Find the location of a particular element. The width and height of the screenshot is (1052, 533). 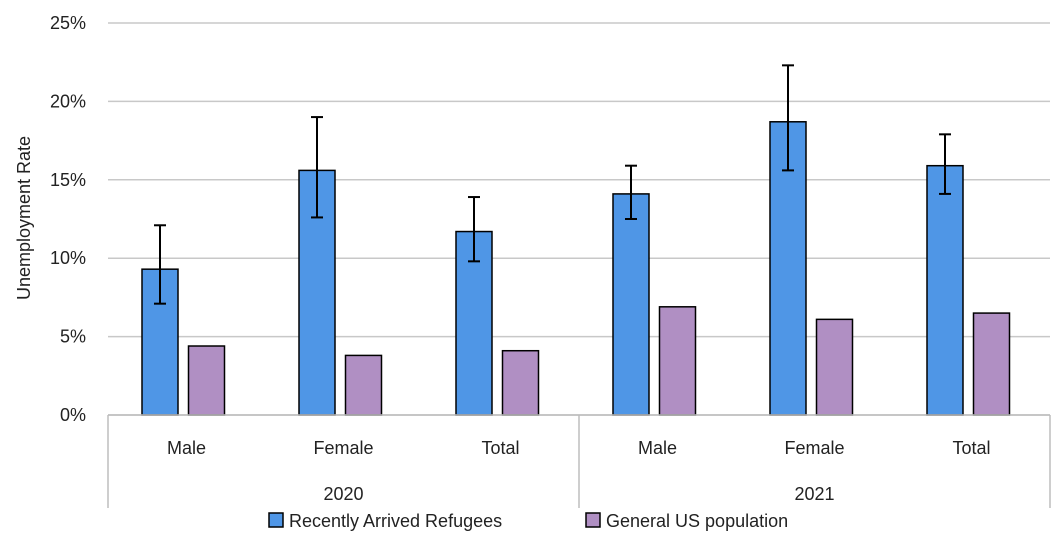

x-group-label: 2020 is located at coordinates (343, 494).